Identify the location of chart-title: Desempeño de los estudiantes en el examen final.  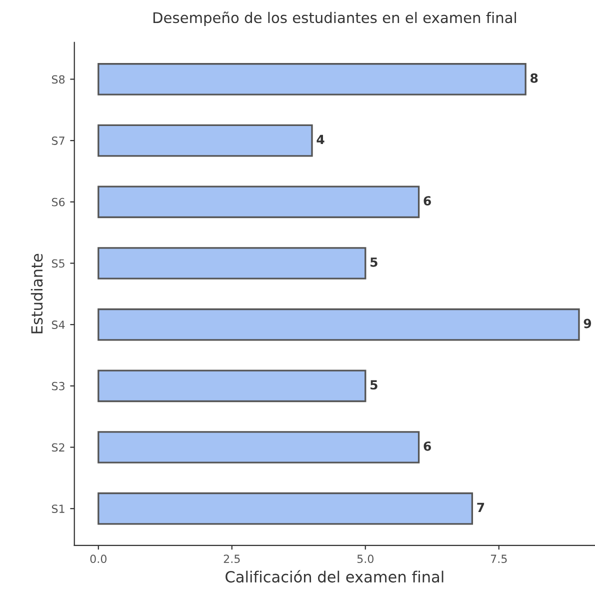
(334, 19).